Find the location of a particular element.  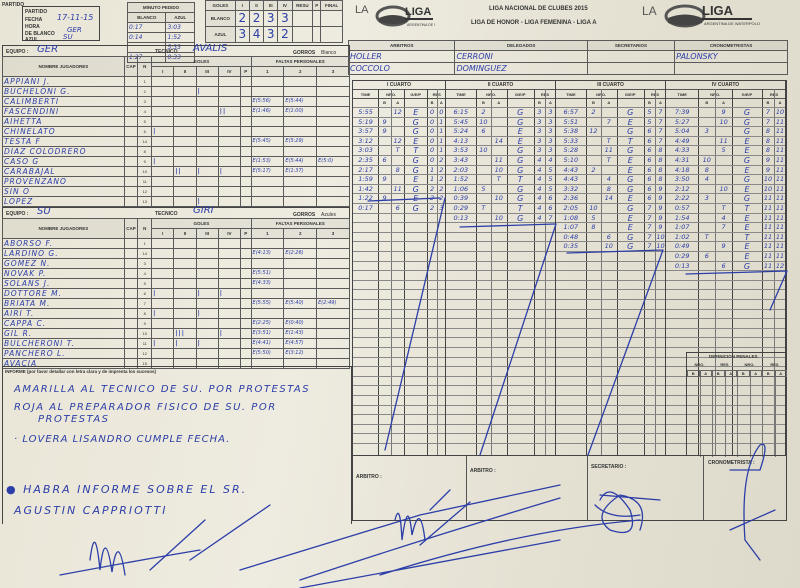

fecha-value: 17-11-15 is located at coordinates (75, 17).